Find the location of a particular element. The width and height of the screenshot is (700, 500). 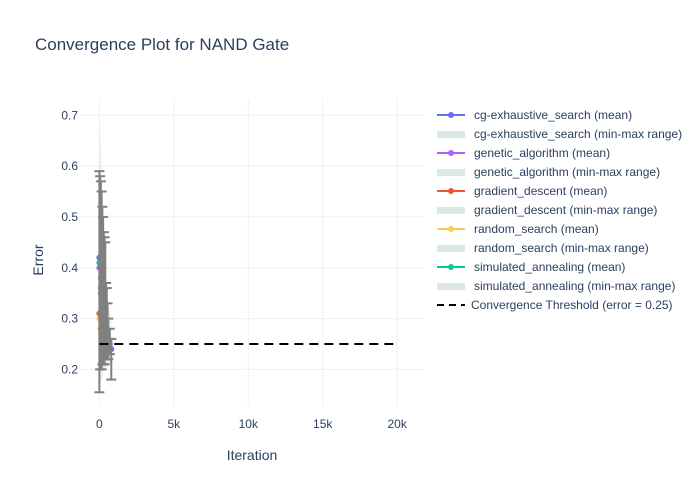

legend-item: Convergence Threshold (error = 0.25) is located at coordinates (555, 305).